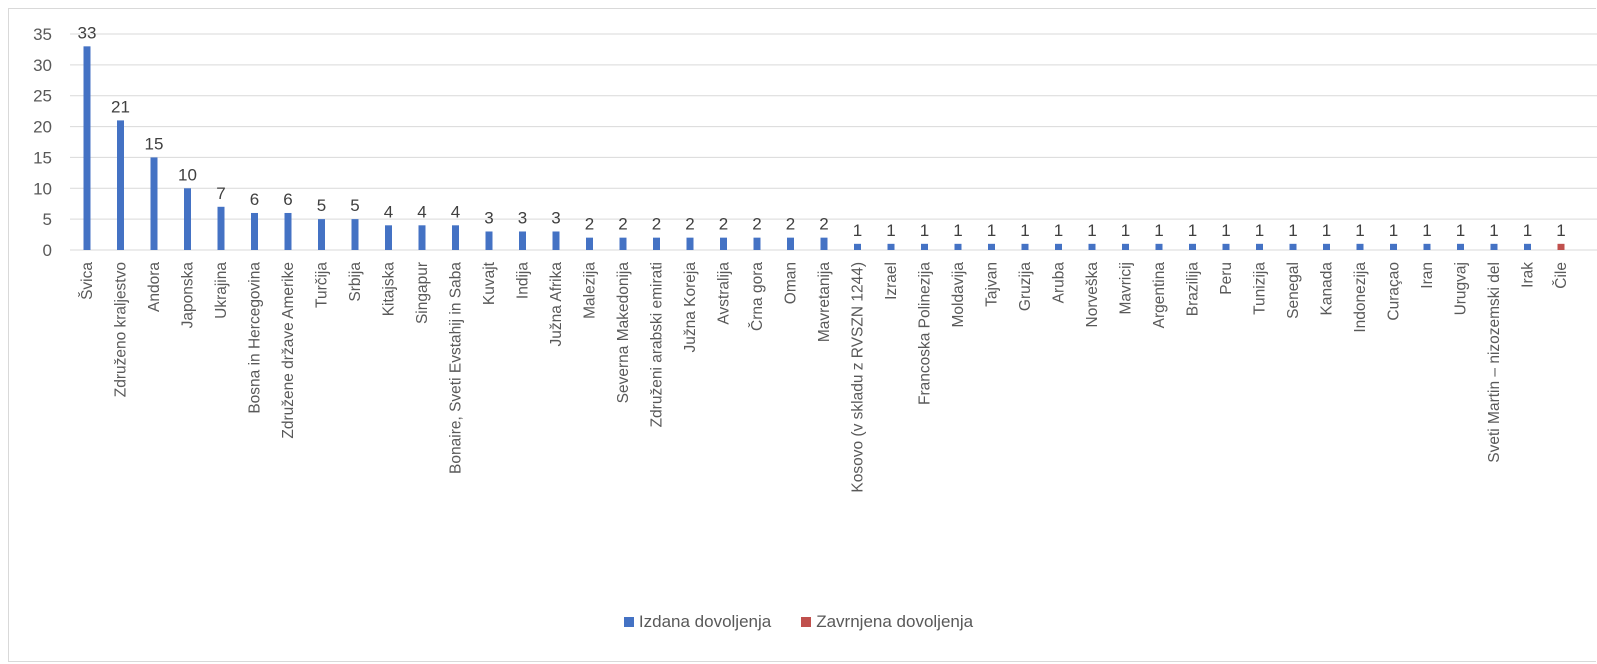  Describe the element at coordinates (1193, 289) in the screenshot. I see `category-label: Brazilija` at that location.